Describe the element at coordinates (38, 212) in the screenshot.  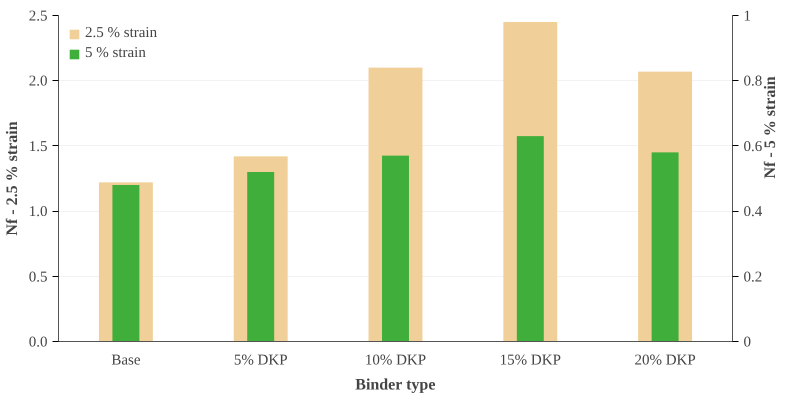
I see `y-tick-label: 1.0` at that location.